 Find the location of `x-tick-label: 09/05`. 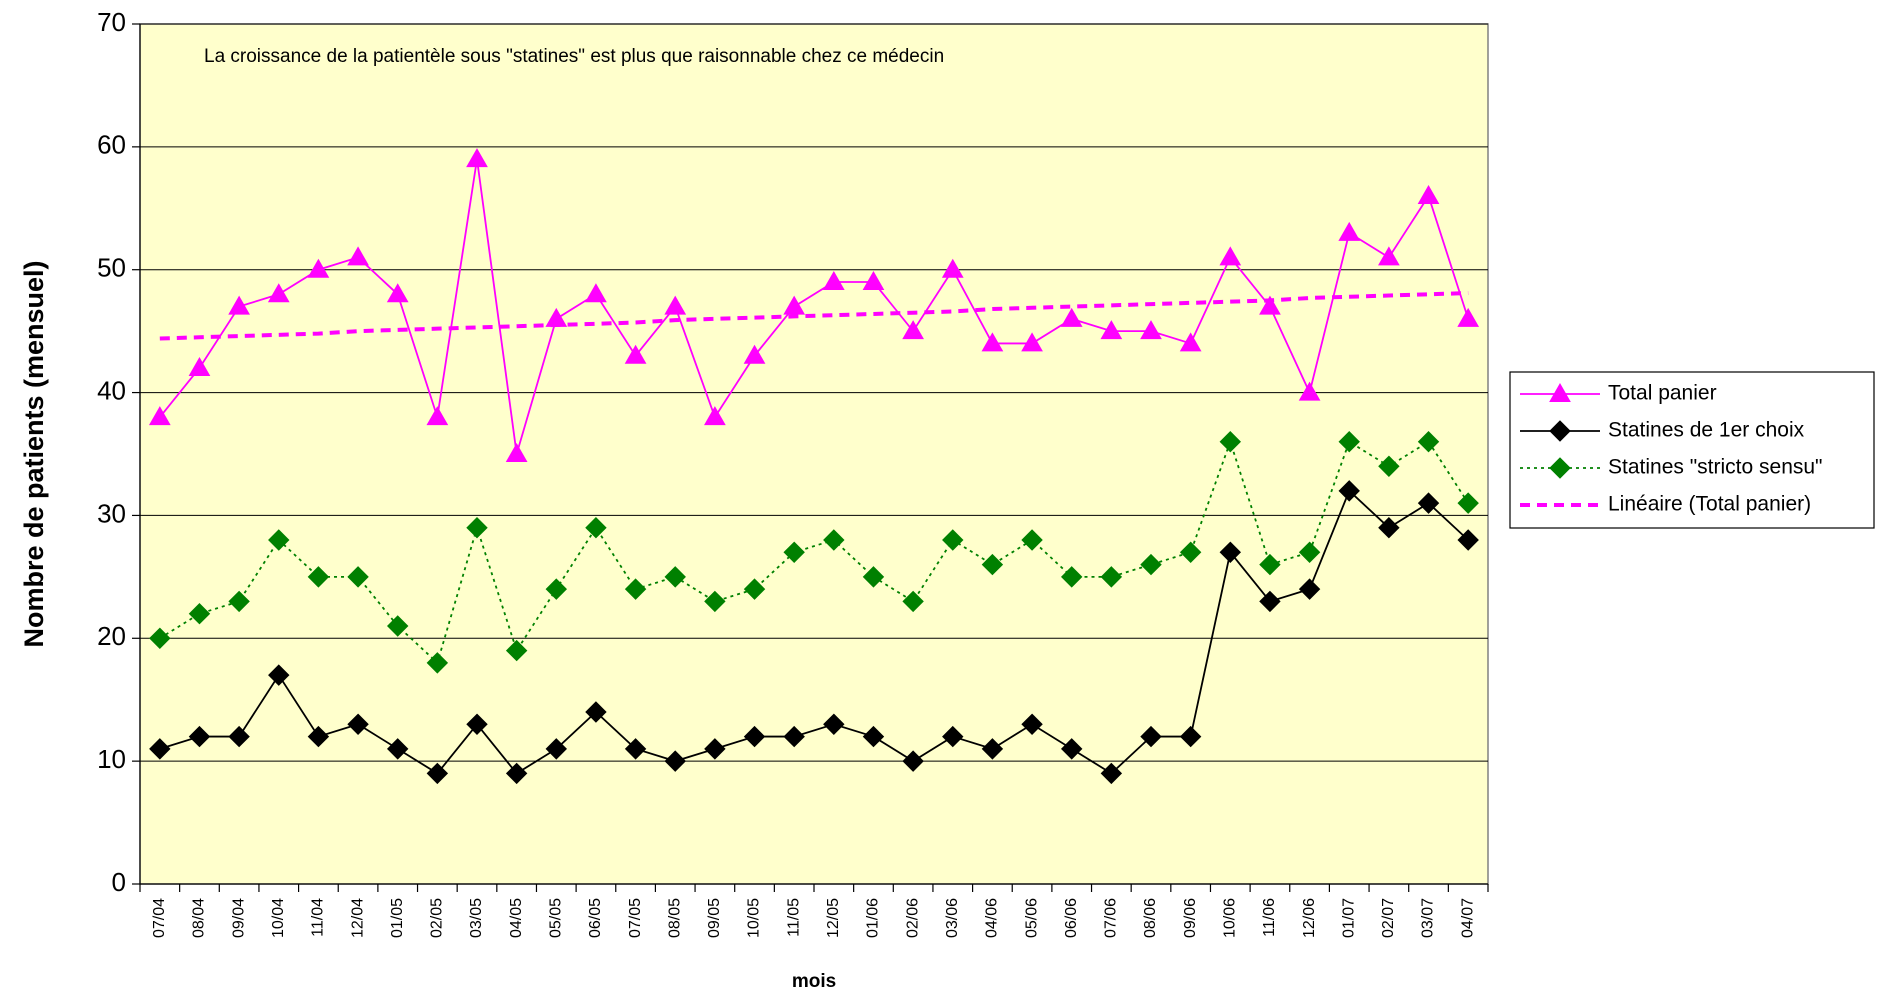

x-tick-label: 09/05 is located at coordinates (714, 918).